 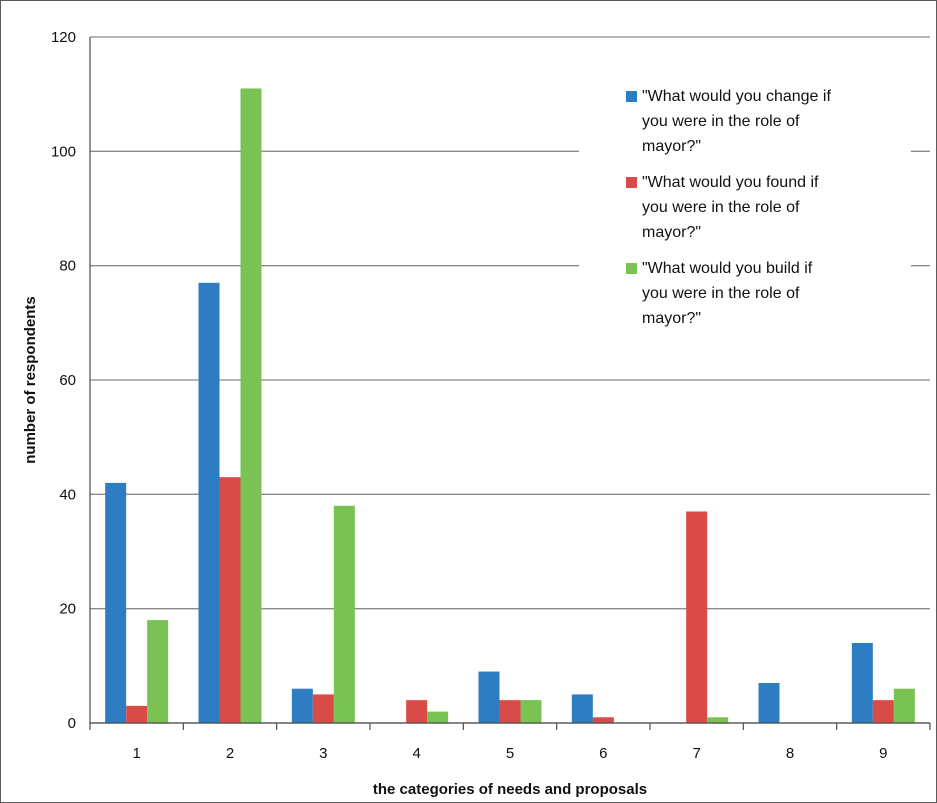 What do you see at coordinates (631, 268) in the screenshot?
I see `legend-swatch-build` at bounding box center [631, 268].